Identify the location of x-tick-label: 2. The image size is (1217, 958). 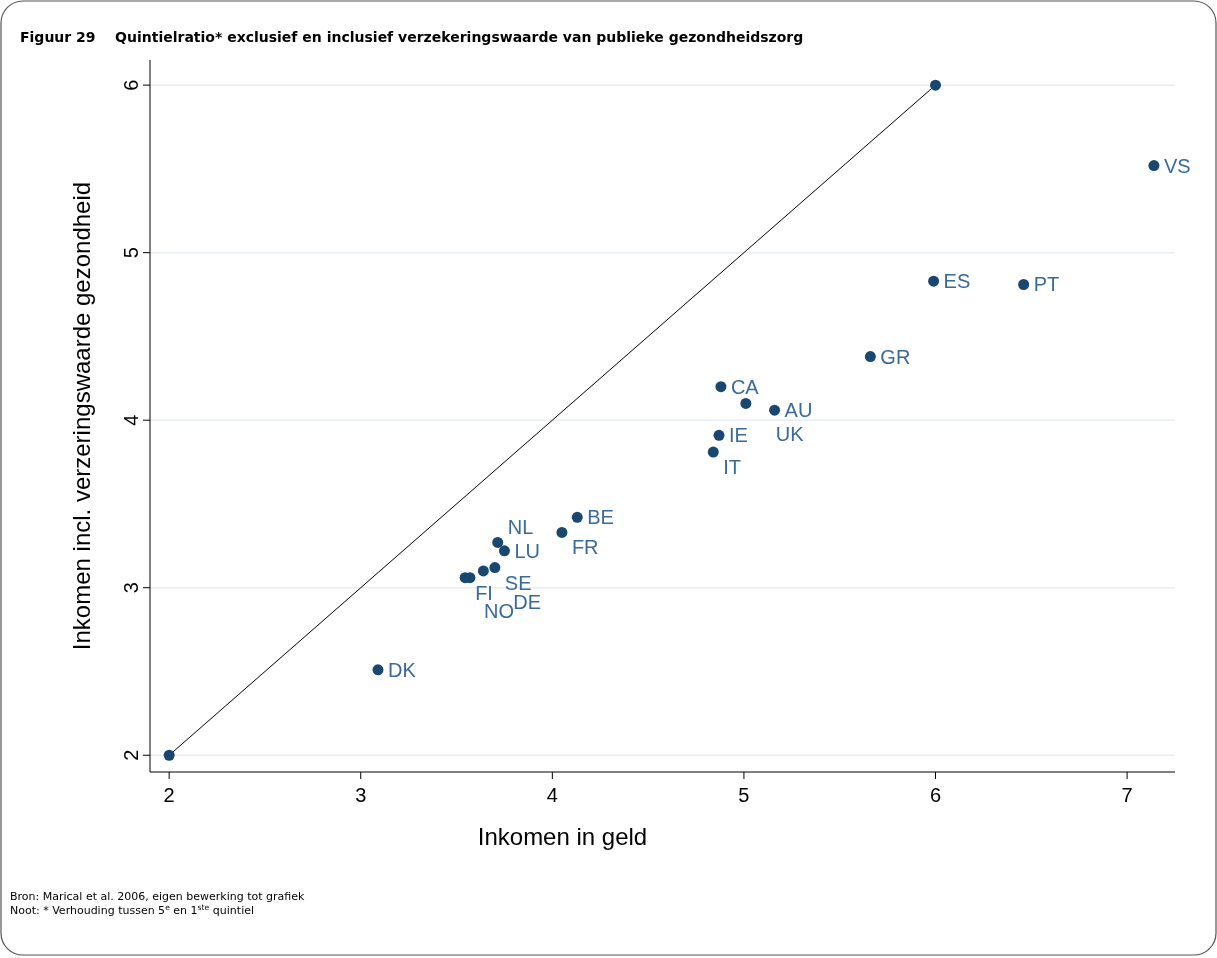
(169, 795).